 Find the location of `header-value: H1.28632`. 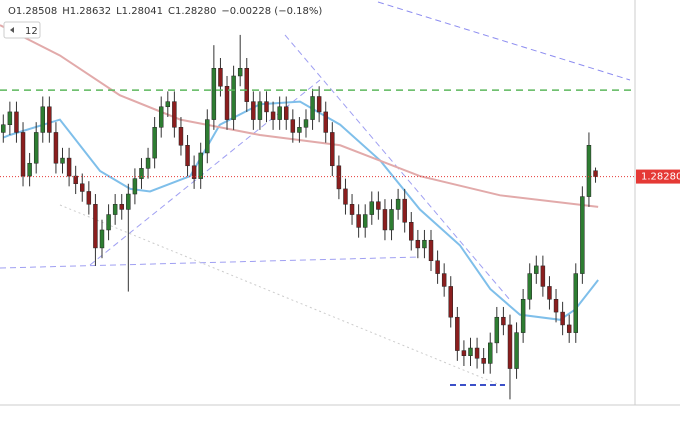

header-value: H1.28632 is located at coordinates (86, 11).